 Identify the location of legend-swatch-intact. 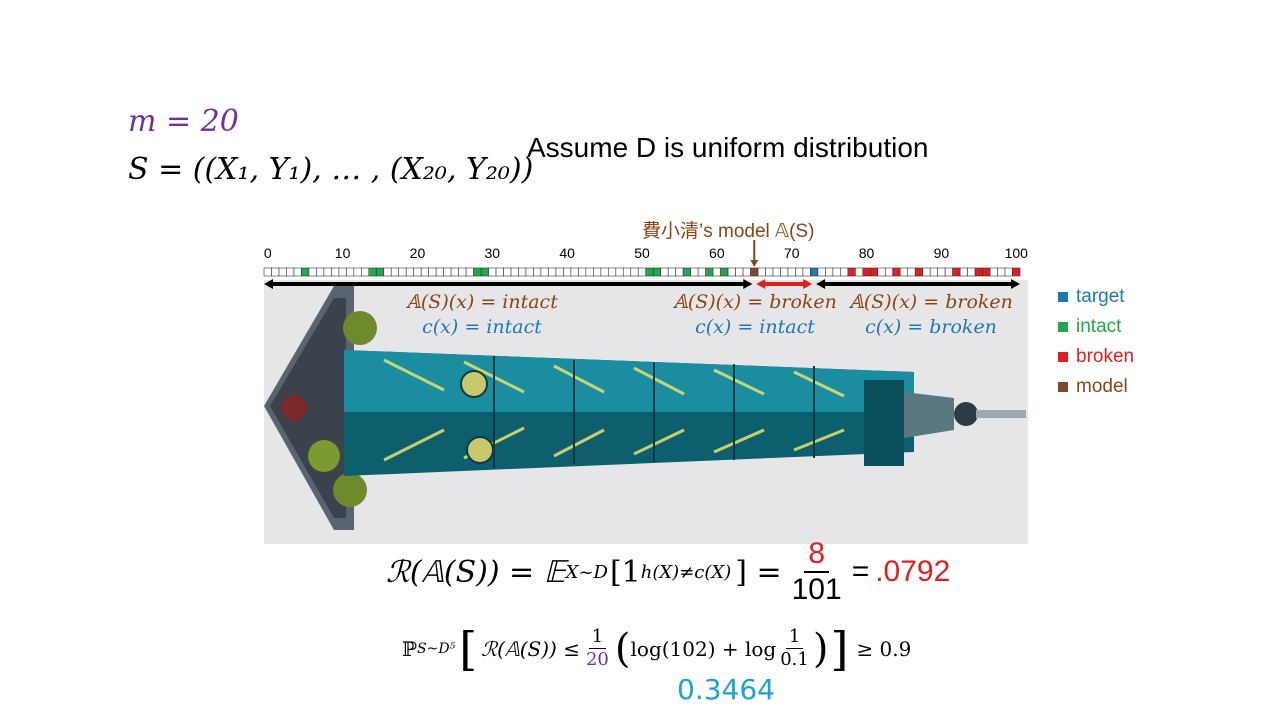
(1063, 327).